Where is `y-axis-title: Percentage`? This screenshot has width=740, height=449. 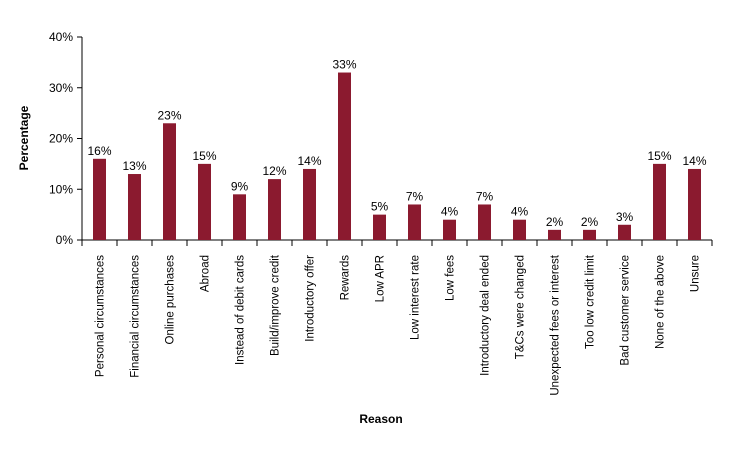
y-axis-title: Percentage is located at coordinates (24, 137).